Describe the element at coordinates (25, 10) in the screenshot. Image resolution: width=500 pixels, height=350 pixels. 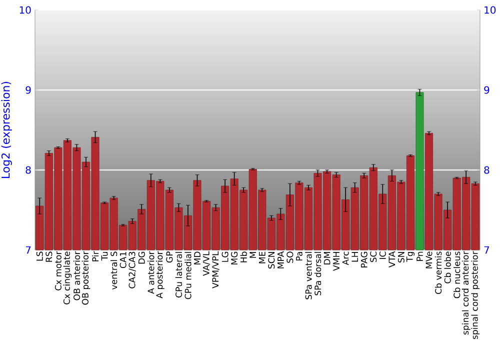
I see `y-tick-label: 10` at that location.